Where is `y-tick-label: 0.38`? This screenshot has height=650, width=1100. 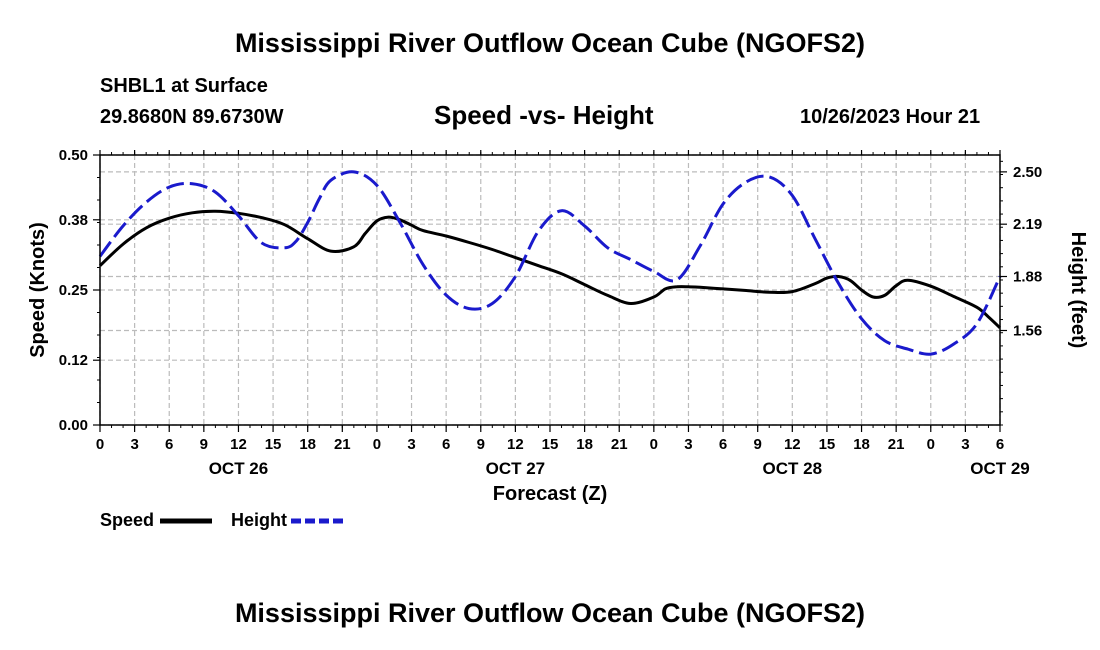
y-tick-label: 0.38 is located at coordinates (73, 220).